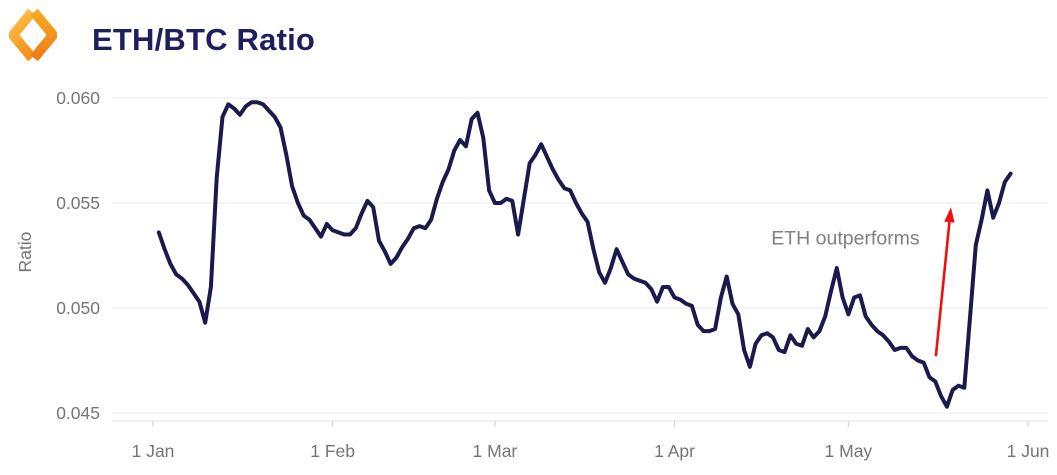 This screenshot has width=1057, height=475. I want to click on annotation-arrow-line, so click(942, 289).